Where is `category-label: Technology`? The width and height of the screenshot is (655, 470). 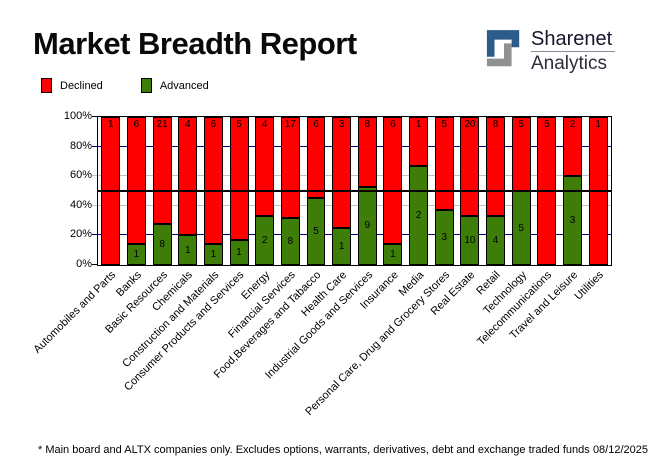 category-label: Technology is located at coordinates (504, 293).